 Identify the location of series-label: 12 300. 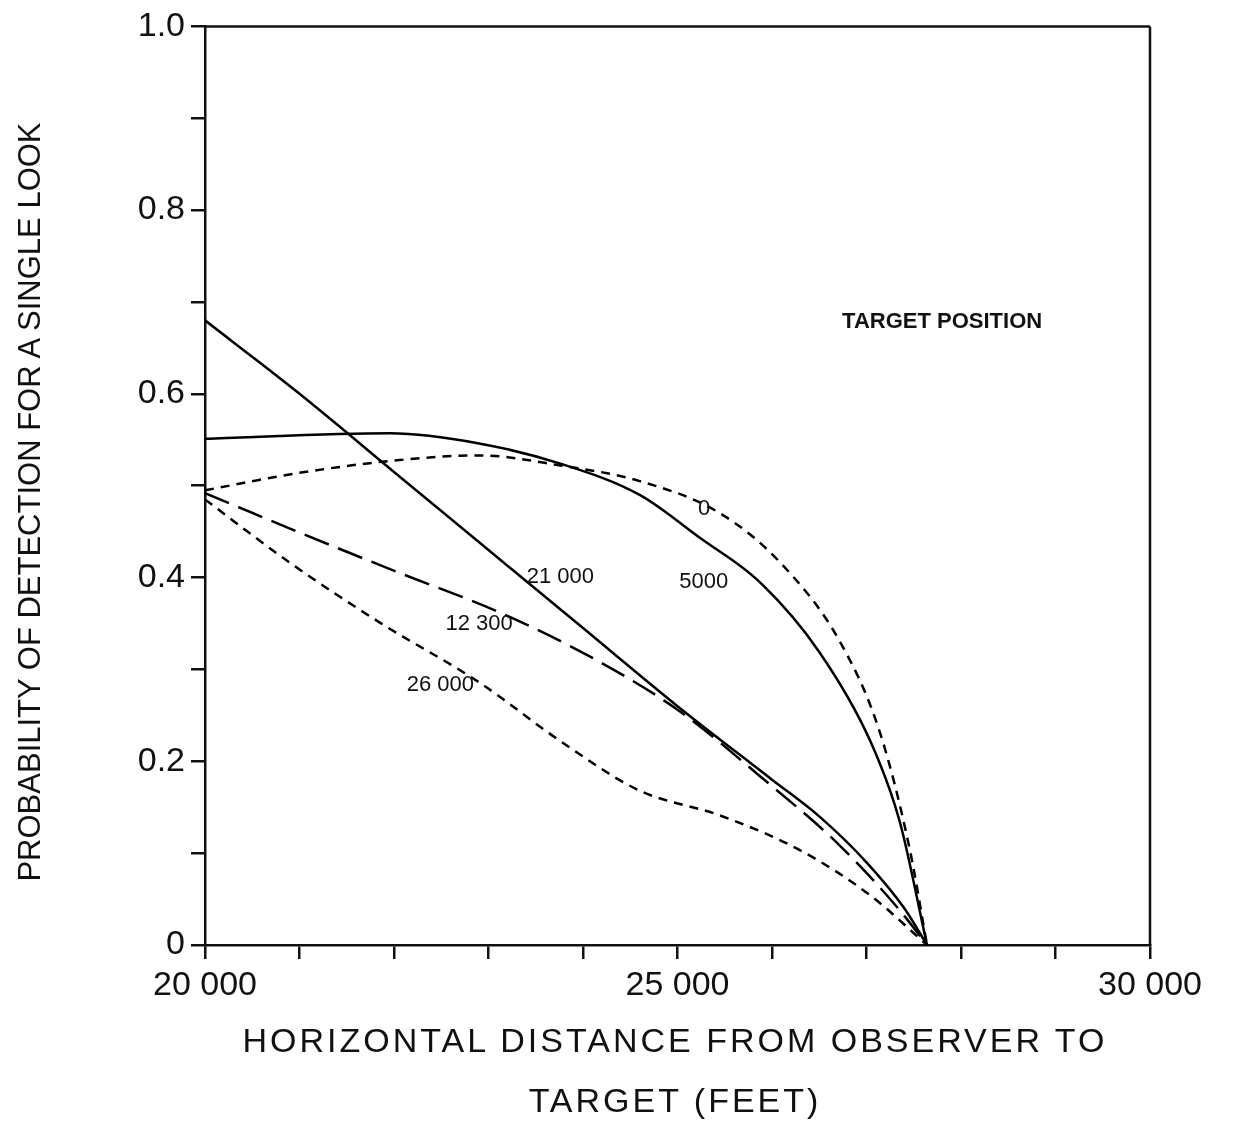
(479, 623).